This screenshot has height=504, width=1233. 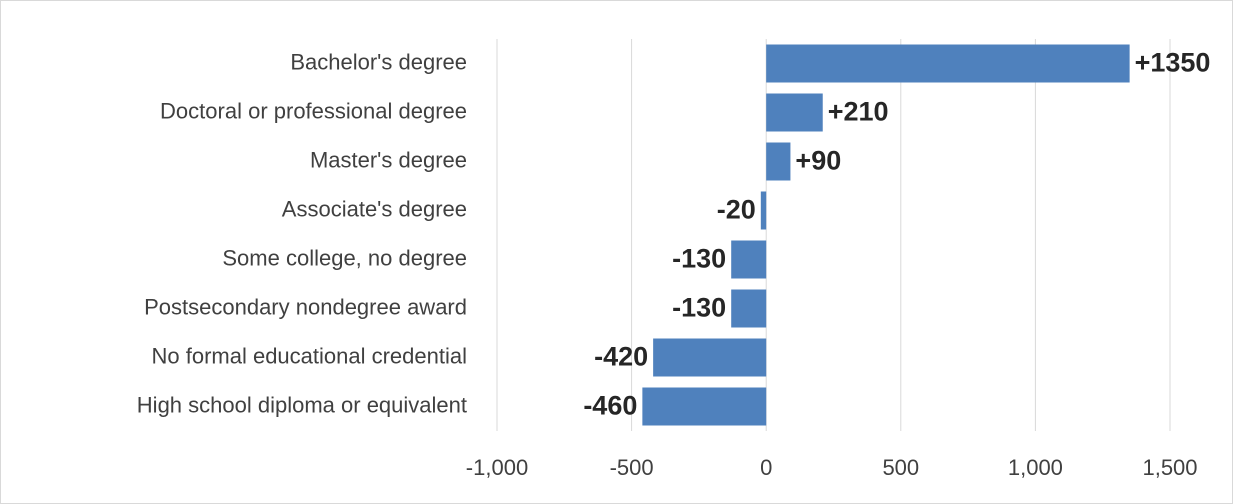 I want to click on value-label: +210, so click(x=858, y=112).